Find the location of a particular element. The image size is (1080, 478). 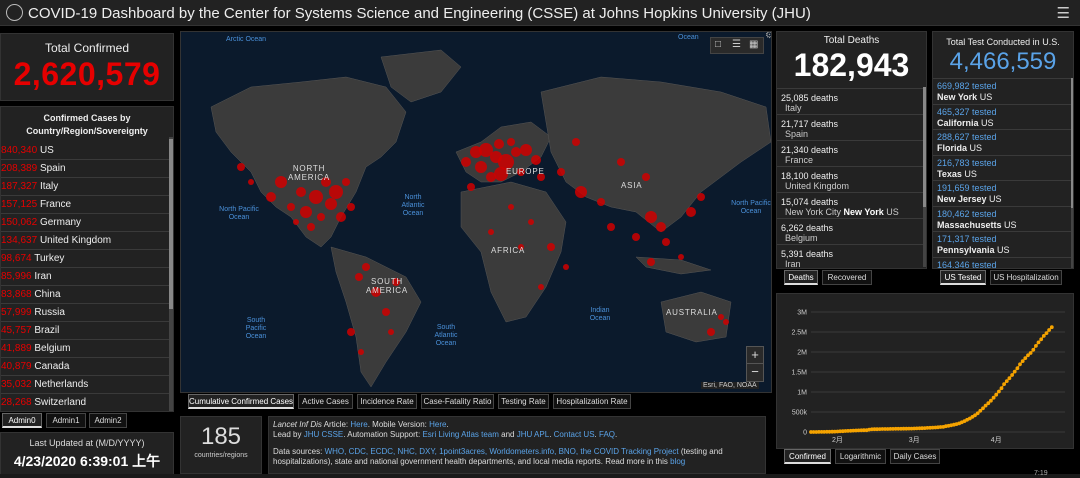

hamburger-icon: ☰ is located at coordinates (1063, 13).